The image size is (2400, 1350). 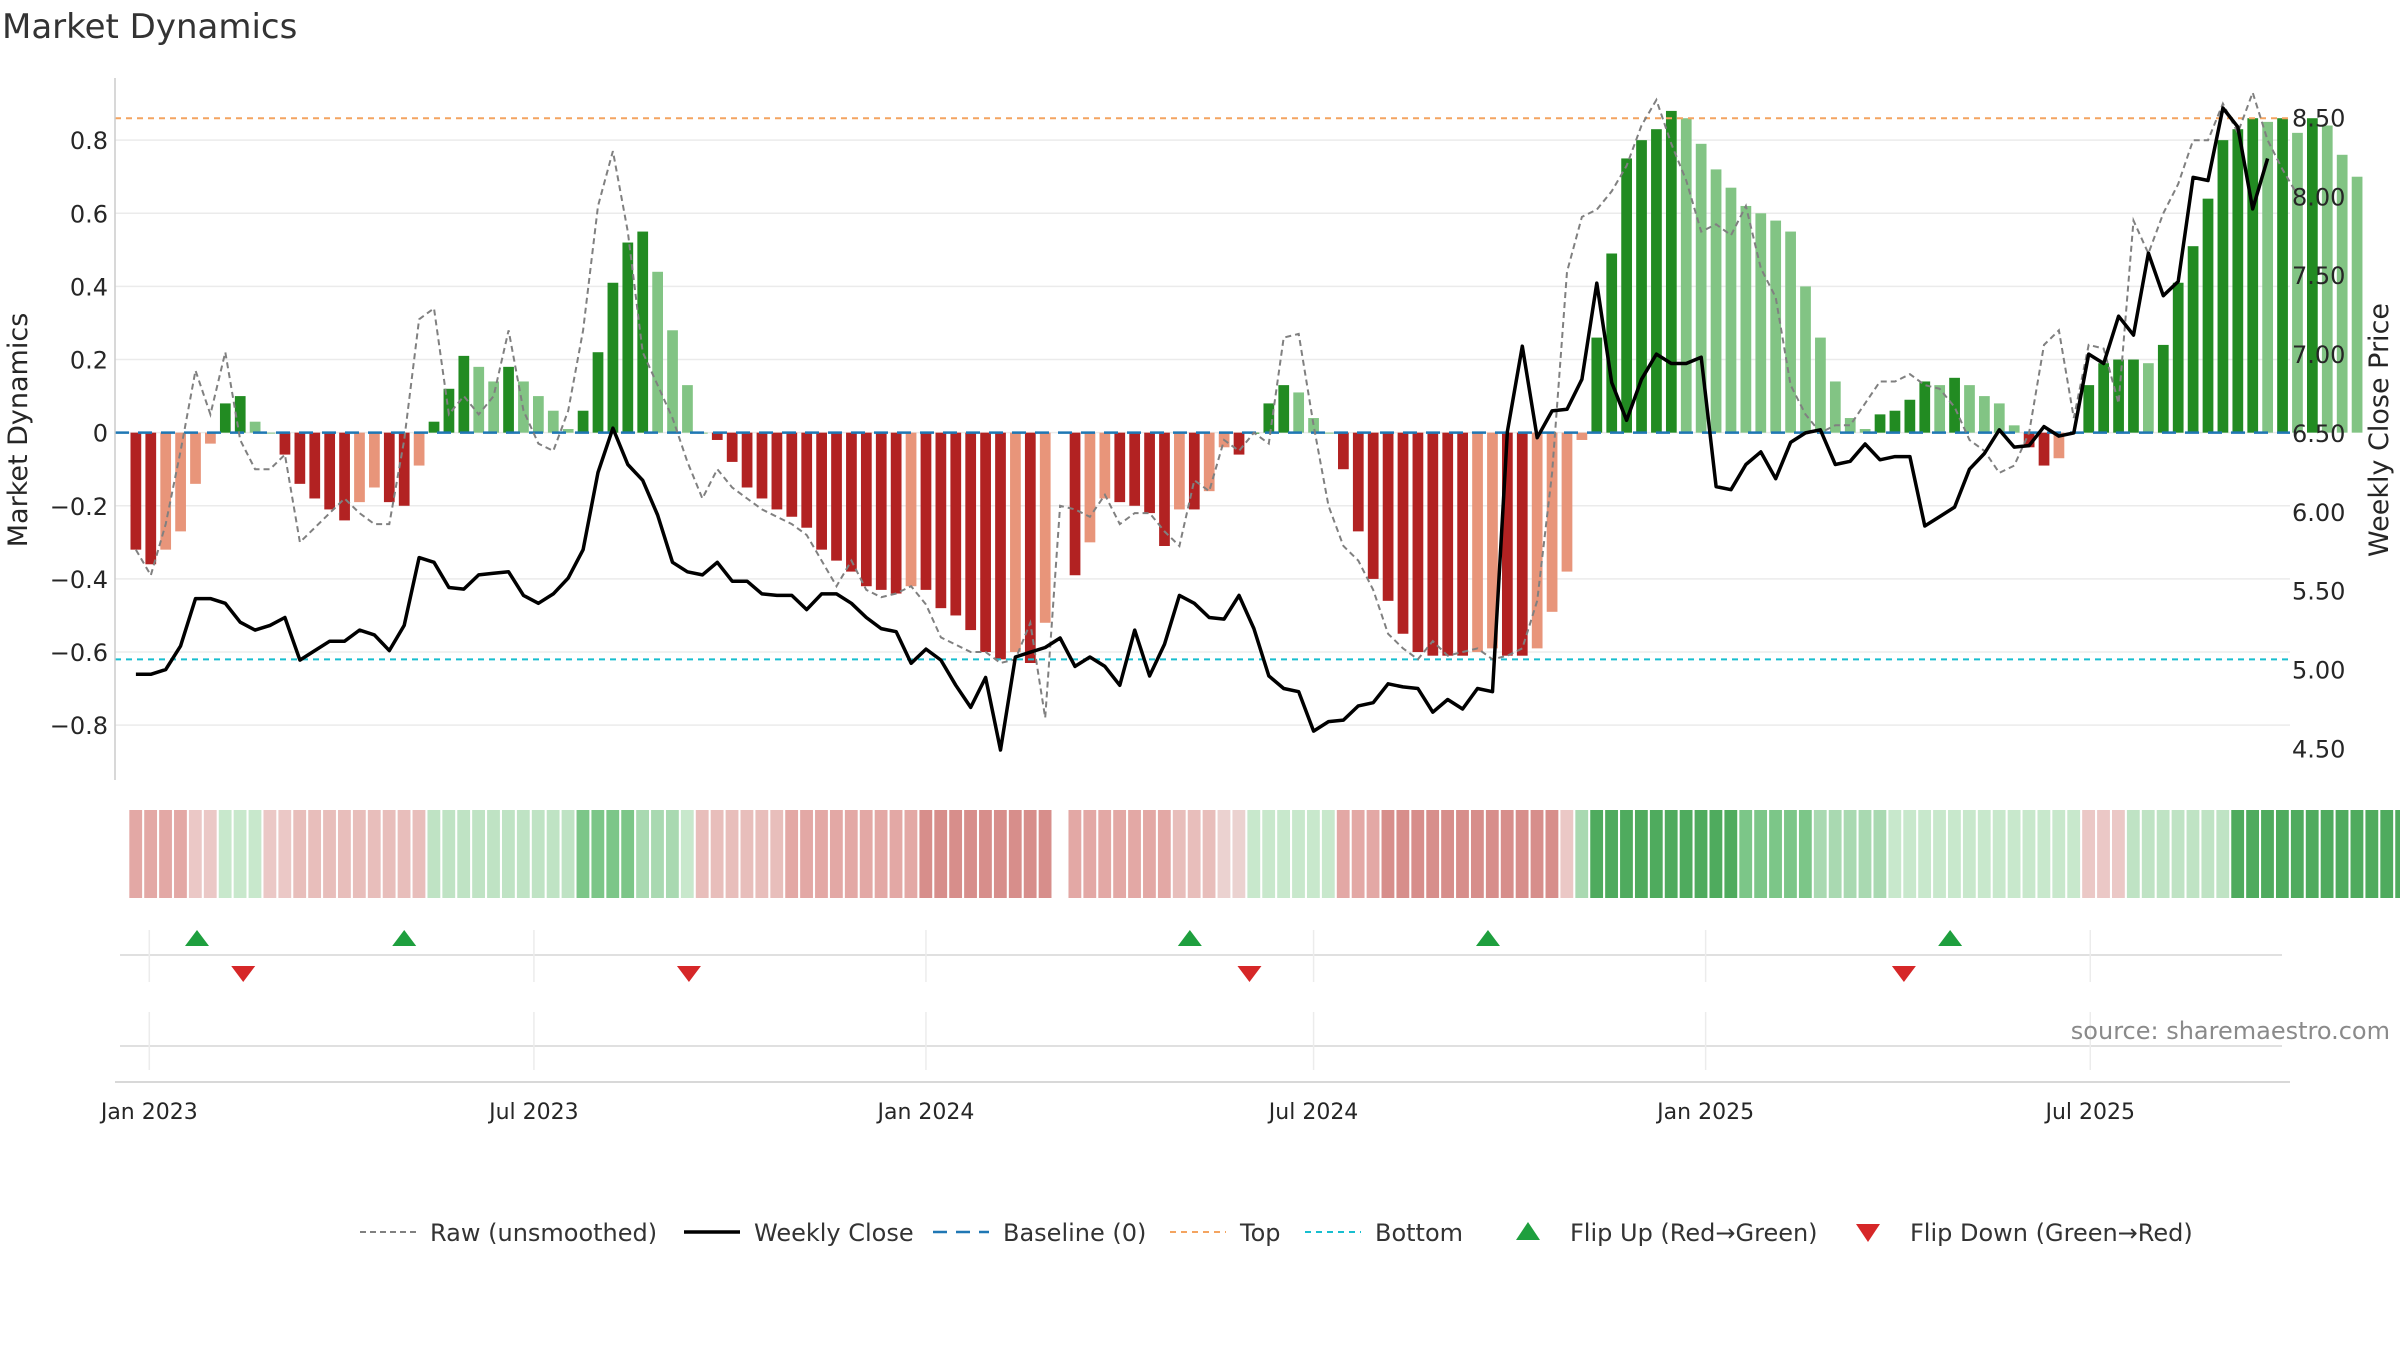 What do you see at coordinates (1528, 1231) in the screenshot?
I see `legend-flip-up-swatch` at bounding box center [1528, 1231].